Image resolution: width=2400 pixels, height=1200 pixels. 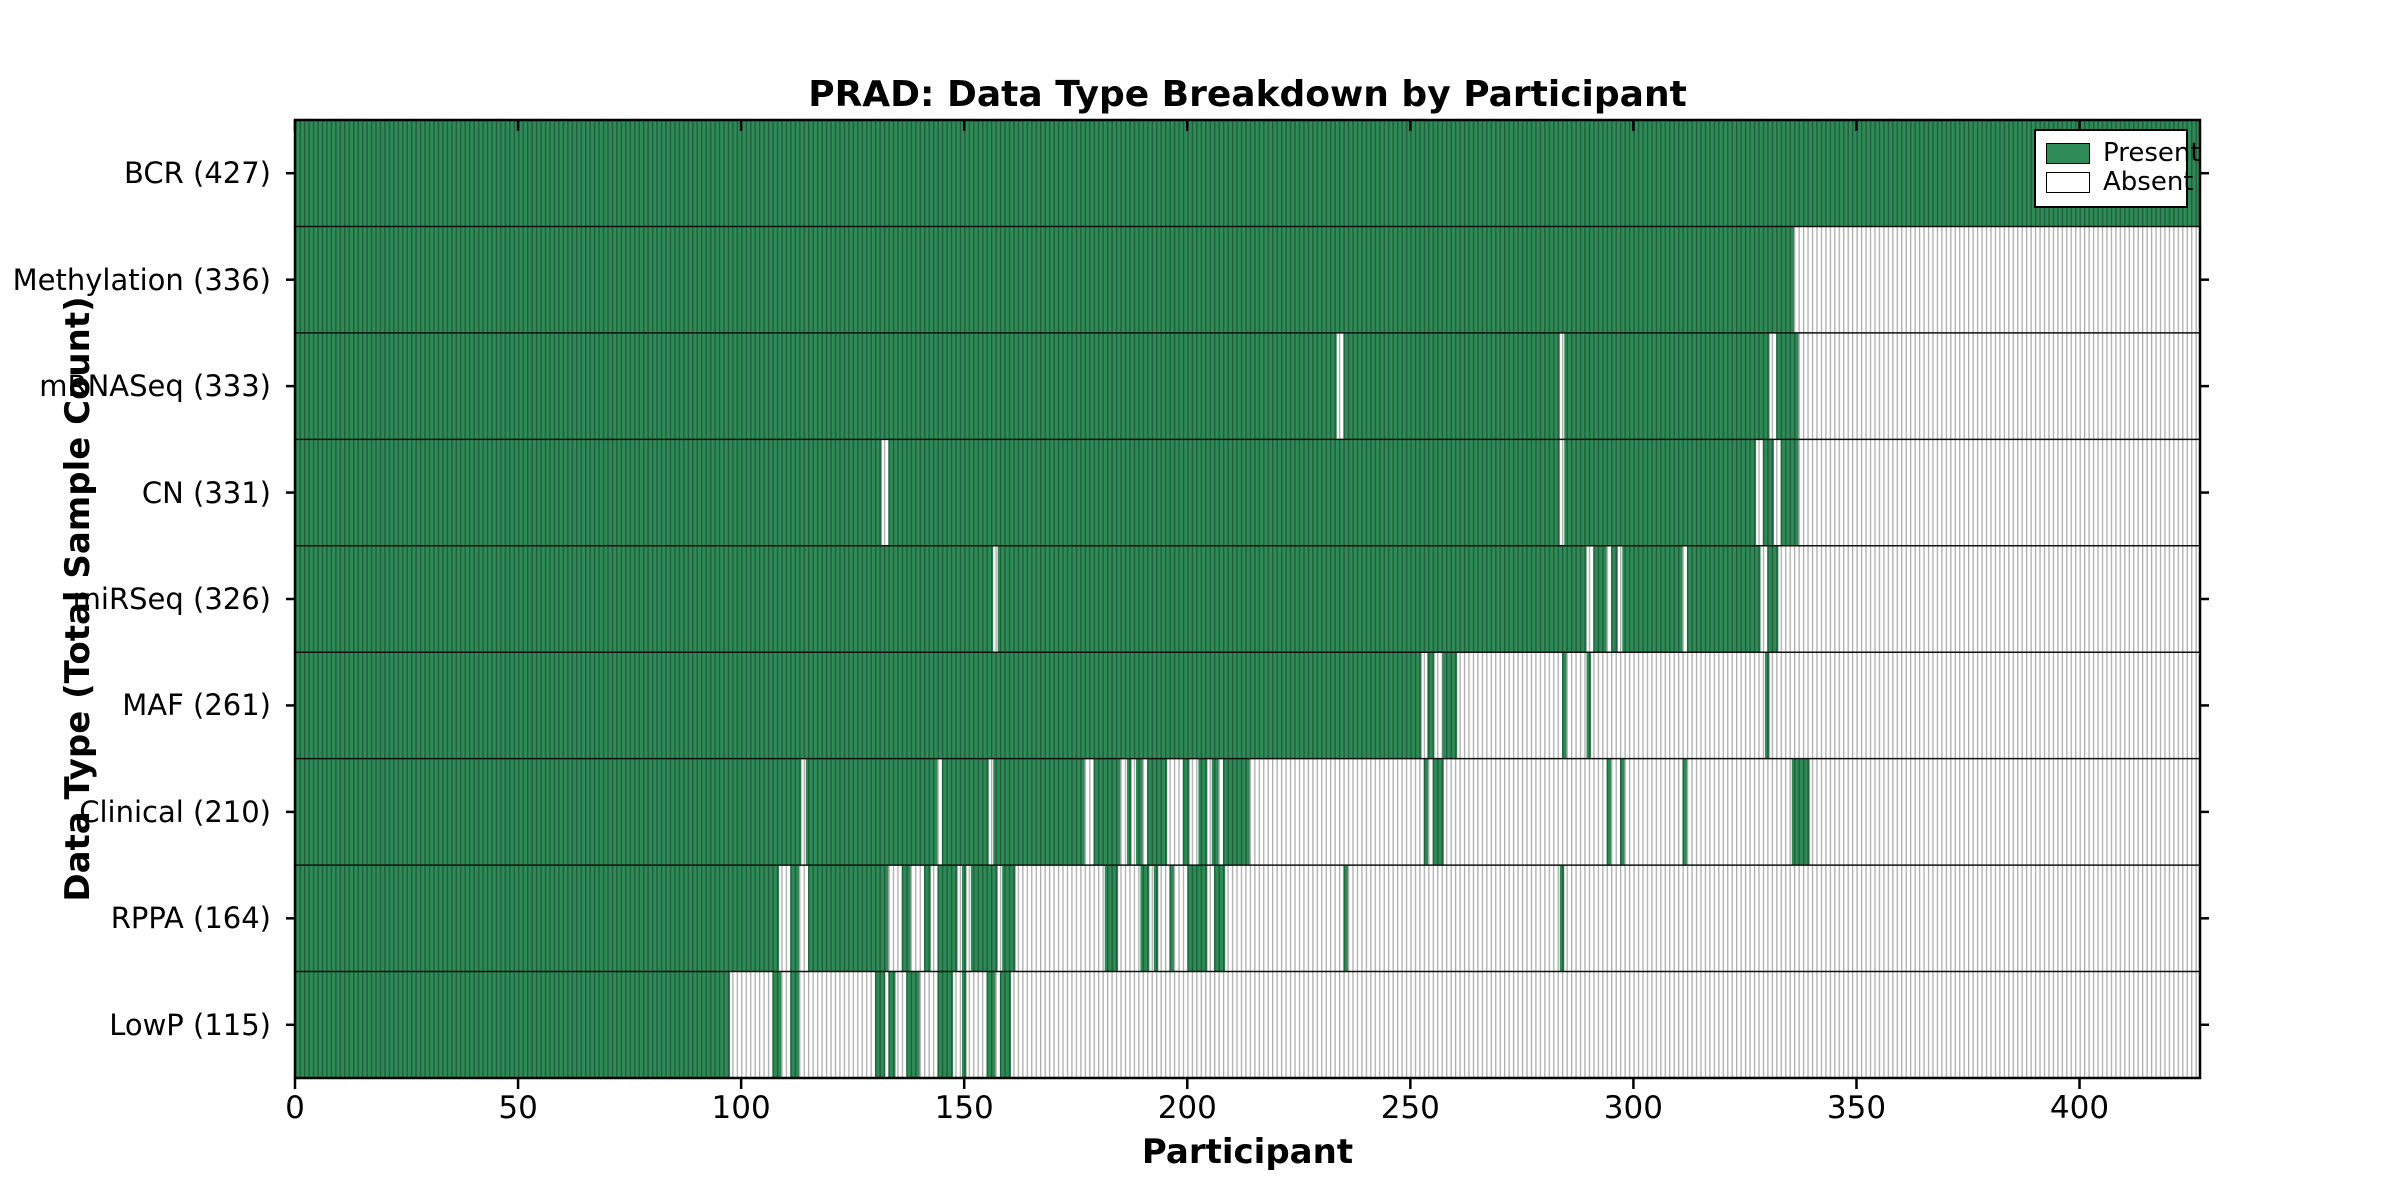 I want to click on row-mRNASeq, so click(x=1047, y=386).